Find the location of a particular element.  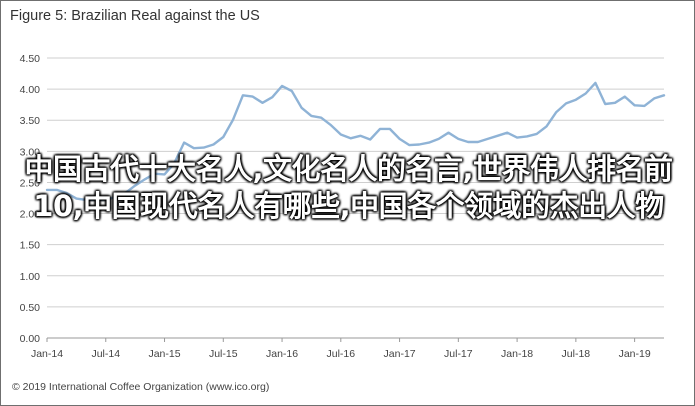

x-tick-label: Jan-16 is located at coordinates (282, 354).